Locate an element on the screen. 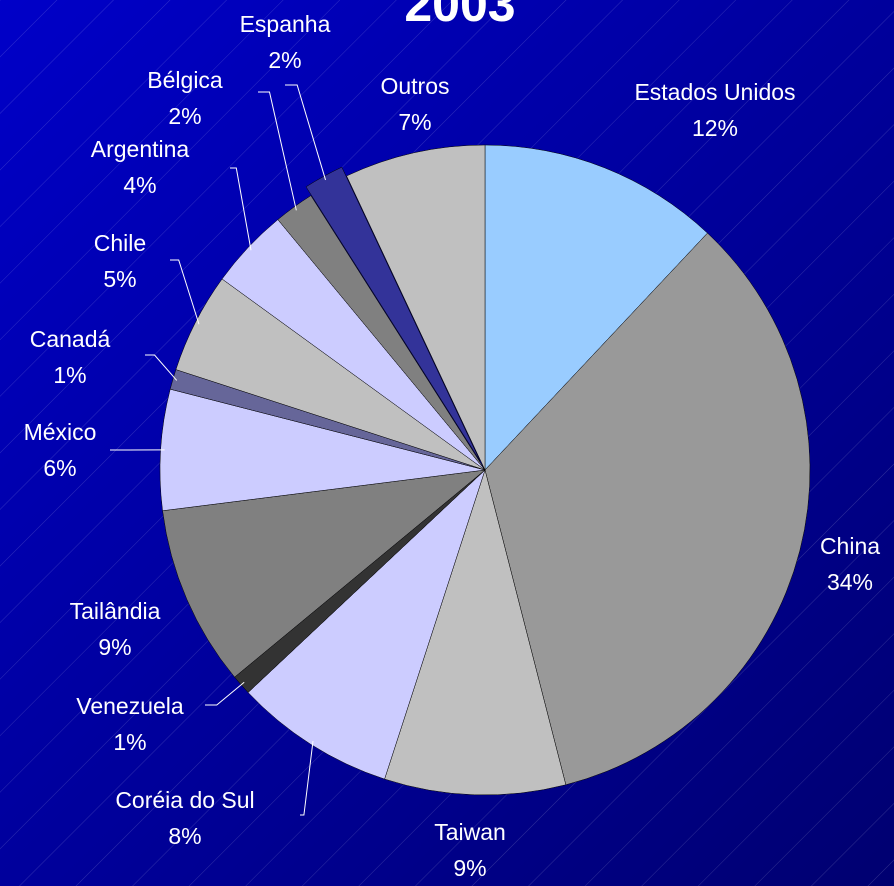 The image size is (894, 886). slice-value-label: 34% is located at coordinates (850, 582).